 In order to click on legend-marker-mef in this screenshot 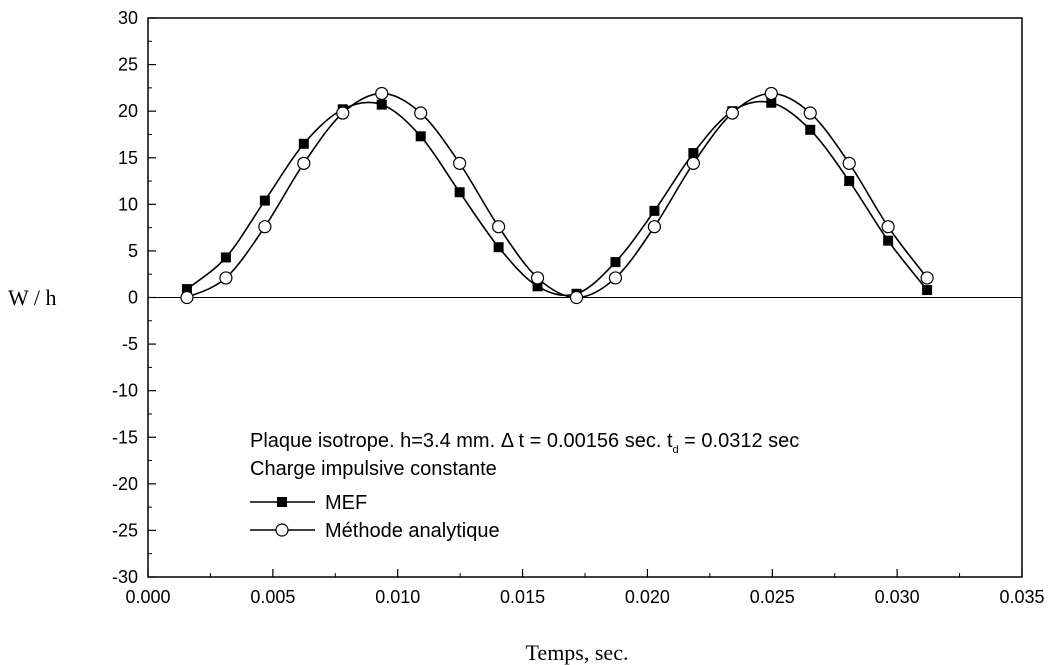, I will do `click(282, 502)`.